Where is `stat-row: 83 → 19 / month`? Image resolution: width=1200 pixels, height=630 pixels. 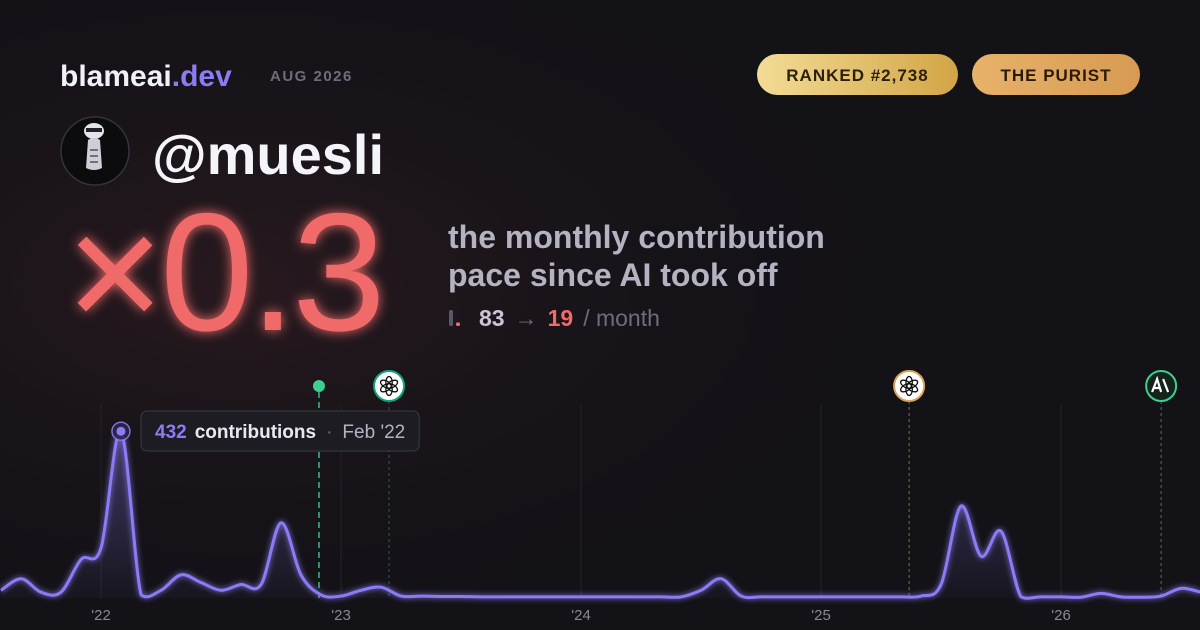
stat-row: 83 → 19 / month is located at coordinates (554, 318).